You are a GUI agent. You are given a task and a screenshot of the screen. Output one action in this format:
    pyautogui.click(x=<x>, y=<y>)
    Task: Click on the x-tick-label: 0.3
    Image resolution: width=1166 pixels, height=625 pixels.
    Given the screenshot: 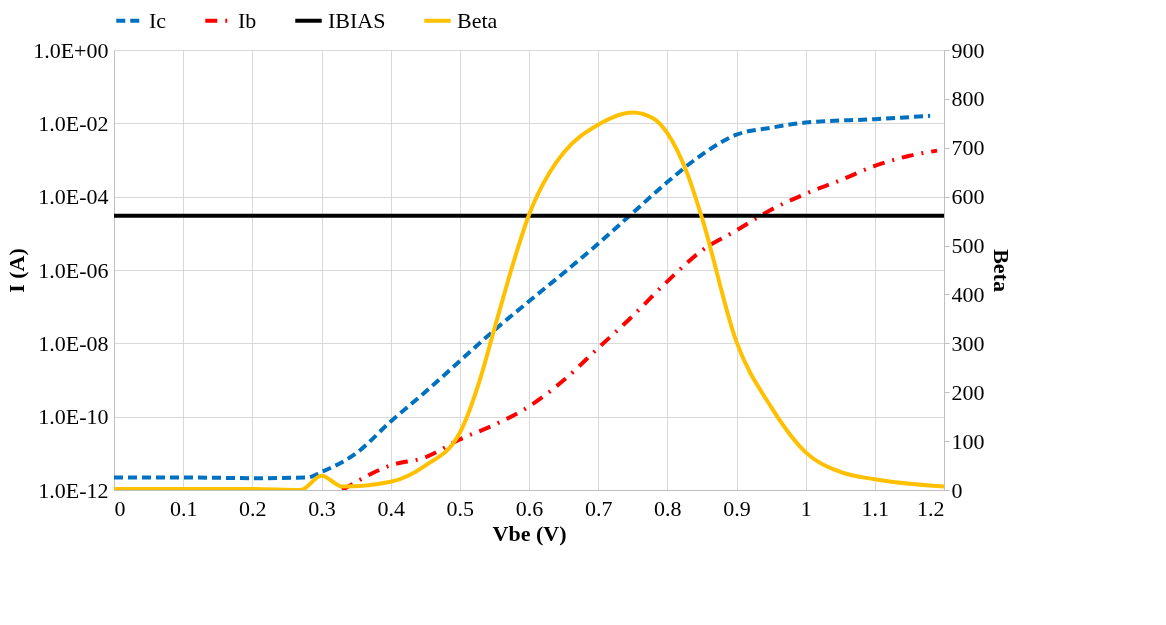 What is the action you would take?
    pyautogui.click(x=322, y=508)
    